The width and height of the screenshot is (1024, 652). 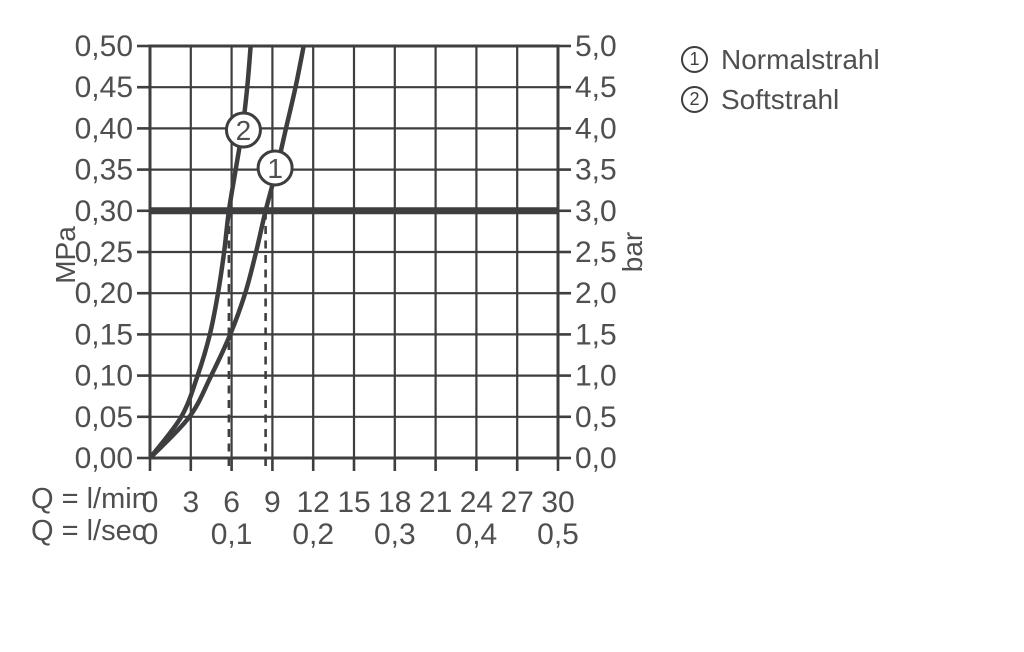 What do you see at coordinates (596, 458) in the screenshot?
I see `tick-label-bar: 0,0` at bounding box center [596, 458].